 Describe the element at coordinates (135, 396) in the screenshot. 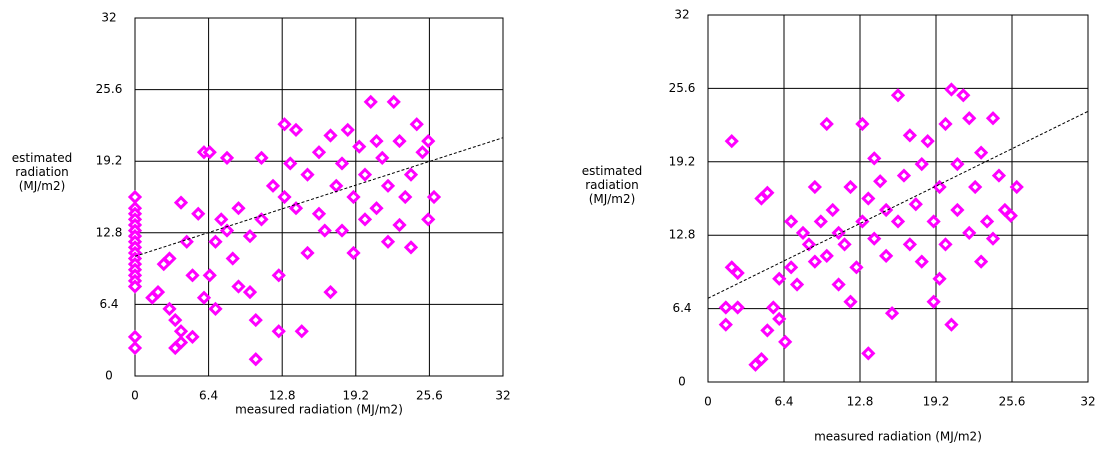

I see `x-tick-label: 0` at that location.